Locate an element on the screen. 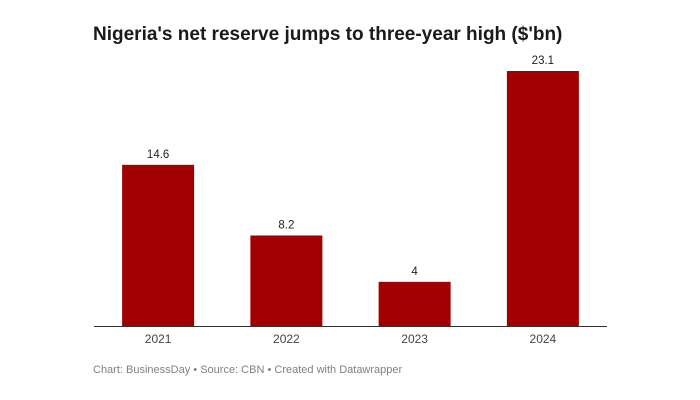 This screenshot has height=400, width=700. bar-2024 is located at coordinates (542, 198).